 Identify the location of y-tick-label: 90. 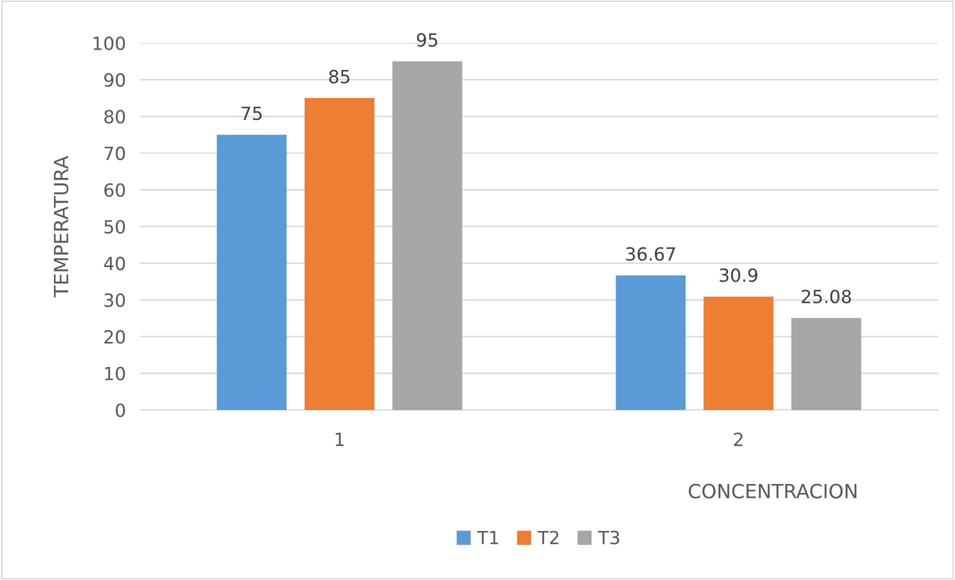
(114, 80).